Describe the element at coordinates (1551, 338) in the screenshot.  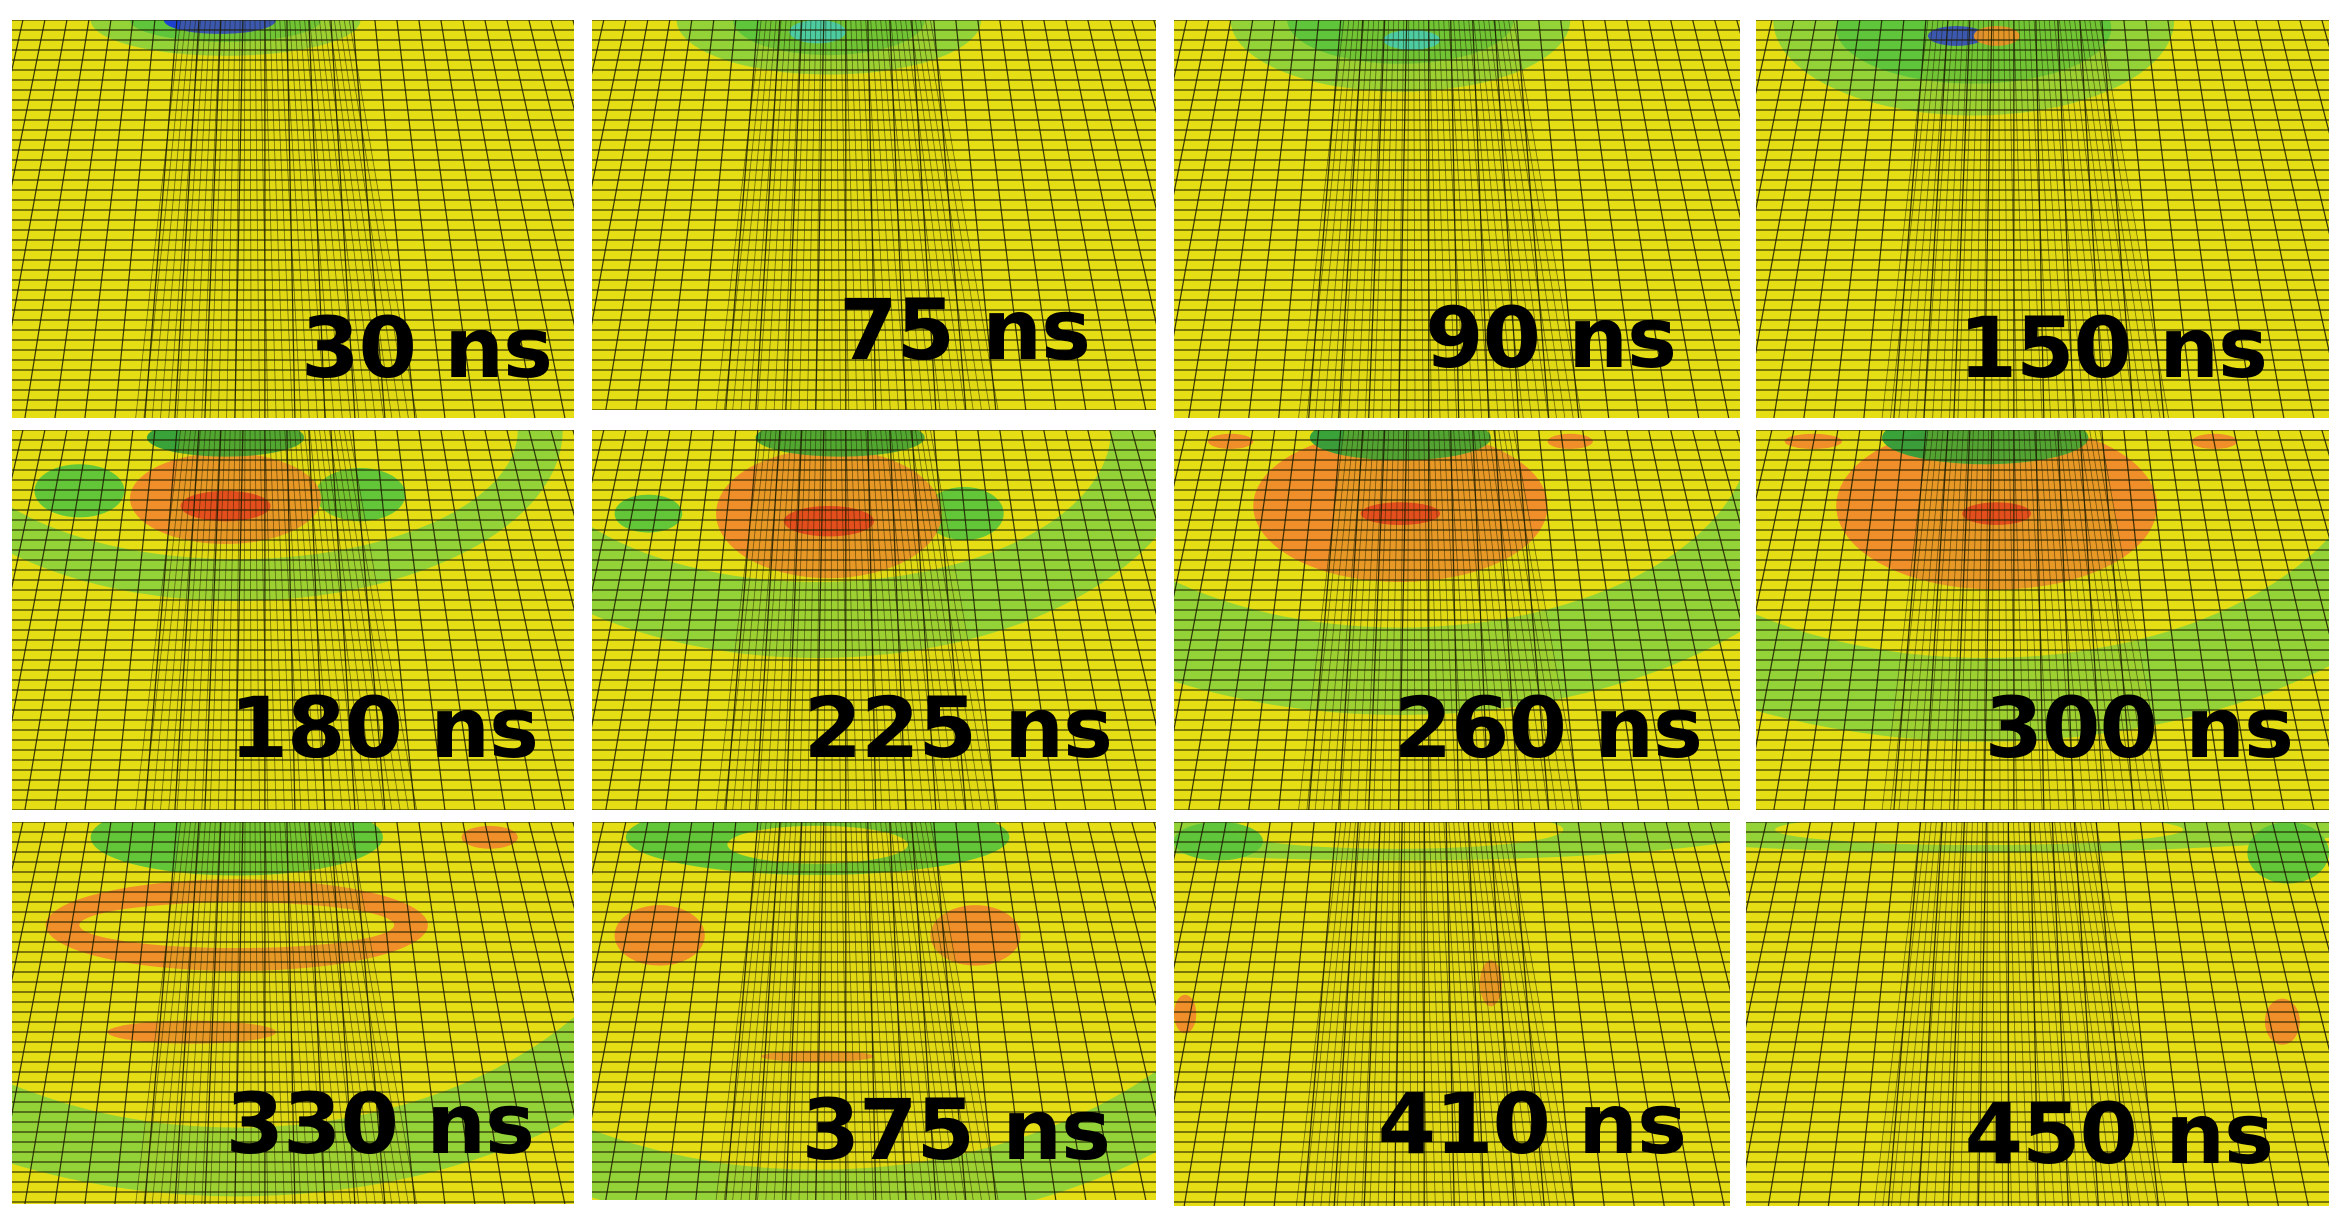
I see `time-label: 90 ns` at that location.